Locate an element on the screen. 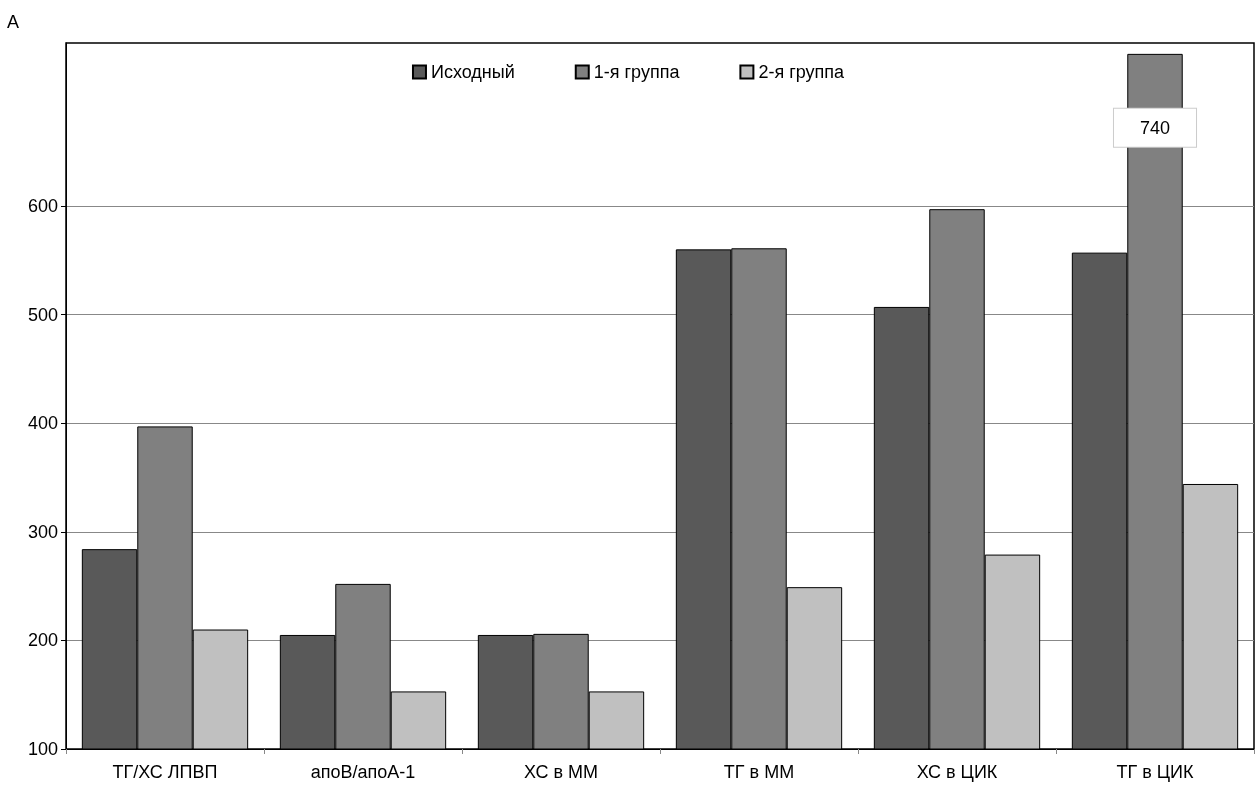 The height and width of the screenshot is (797, 1256). y-tick-label: 600 is located at coordinates (42, 205).